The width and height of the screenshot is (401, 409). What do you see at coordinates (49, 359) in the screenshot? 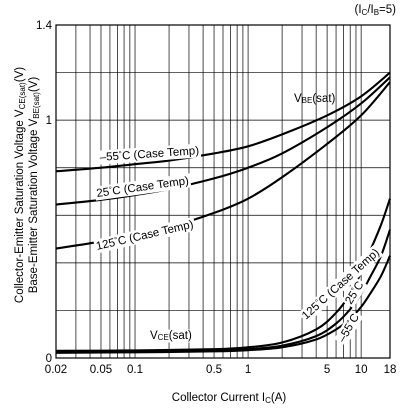
I see `y-tick-label: 0` at bounding box center [49, 359].